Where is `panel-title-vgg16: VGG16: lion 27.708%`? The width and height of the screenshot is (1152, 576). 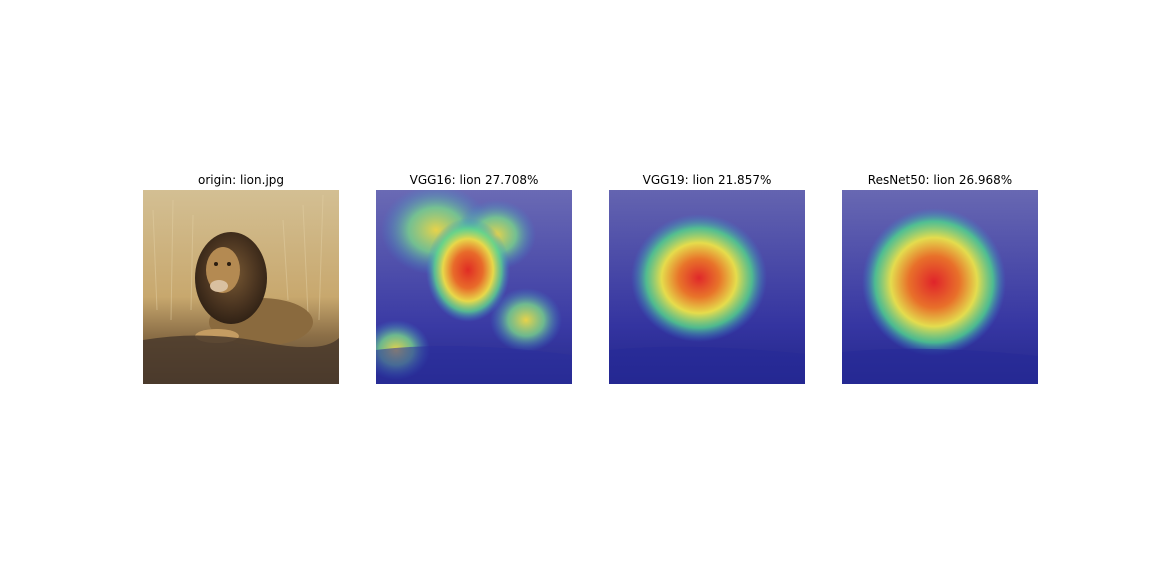
panel-title-vgg16: VGG16: lion 27.708% is located at coordinates (474, 180).